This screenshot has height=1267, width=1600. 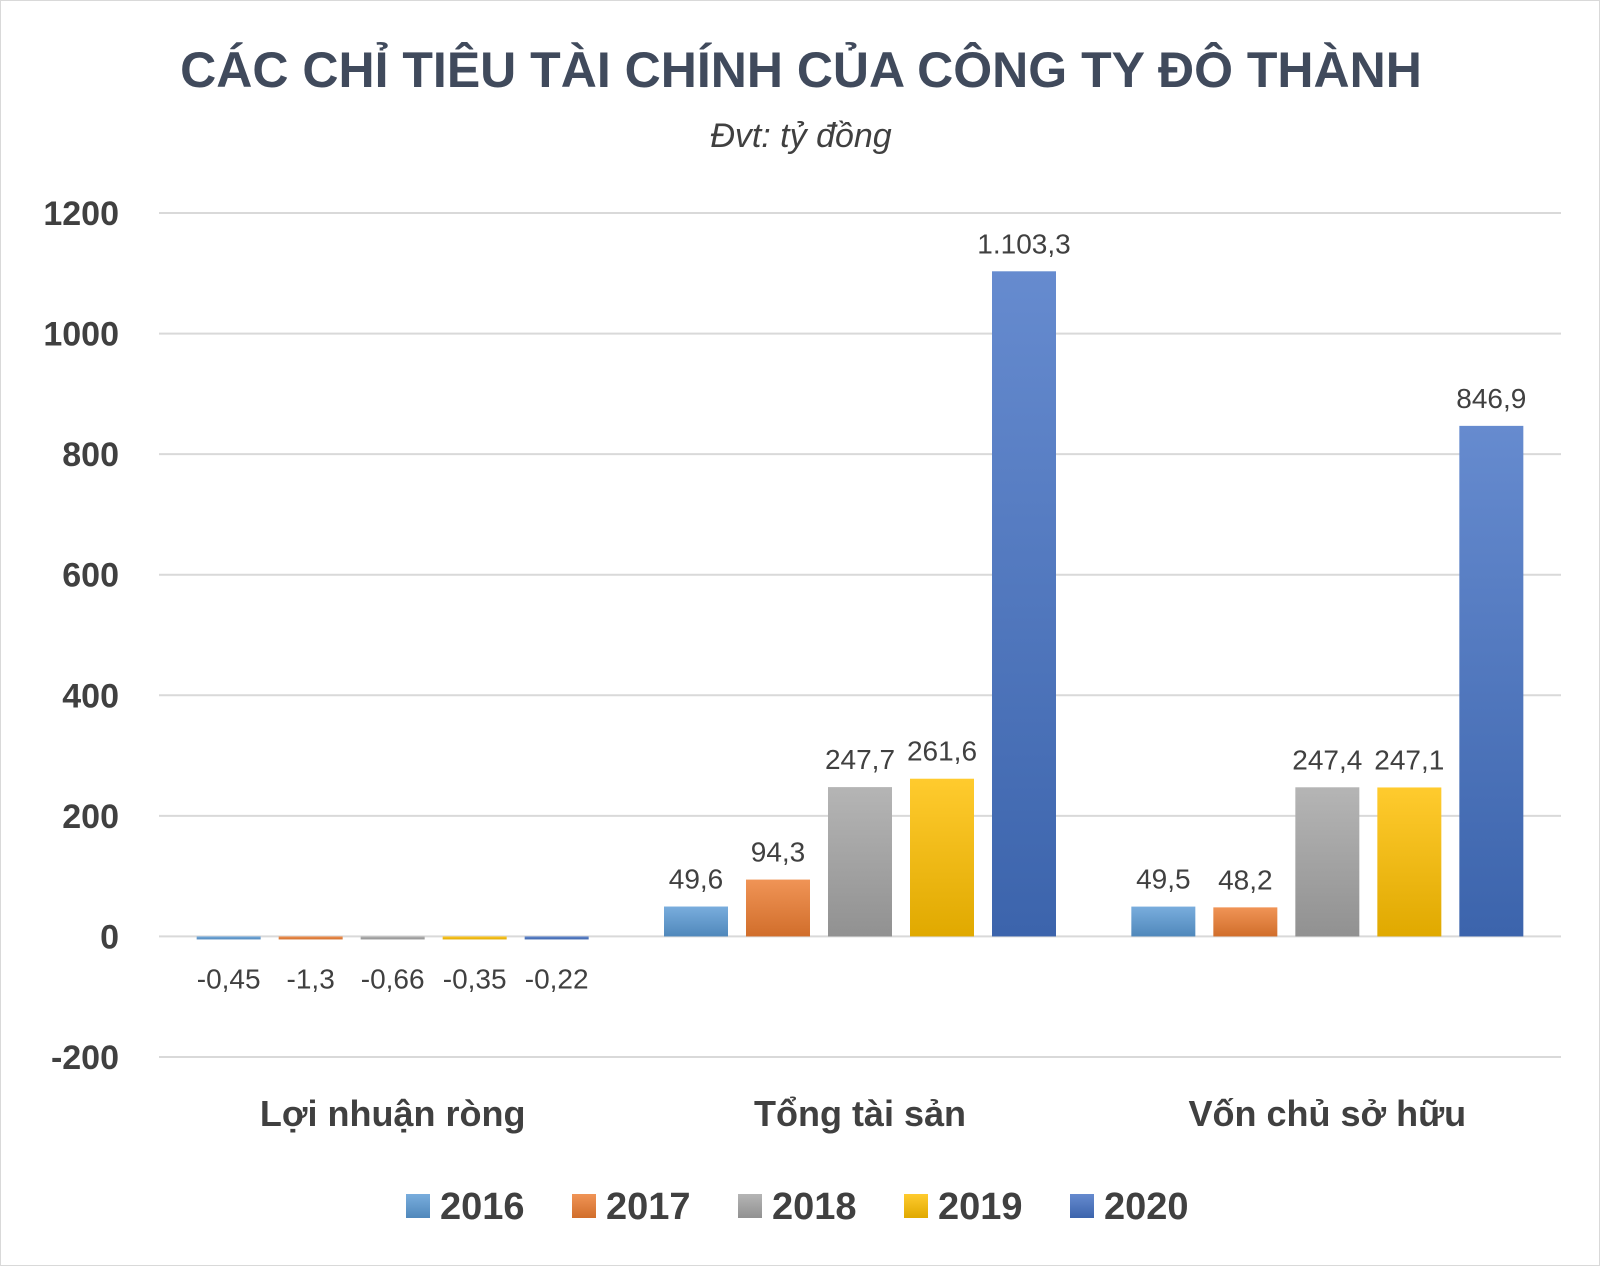 I want to click on data-label: -0,66, so click(x=393, y=978).